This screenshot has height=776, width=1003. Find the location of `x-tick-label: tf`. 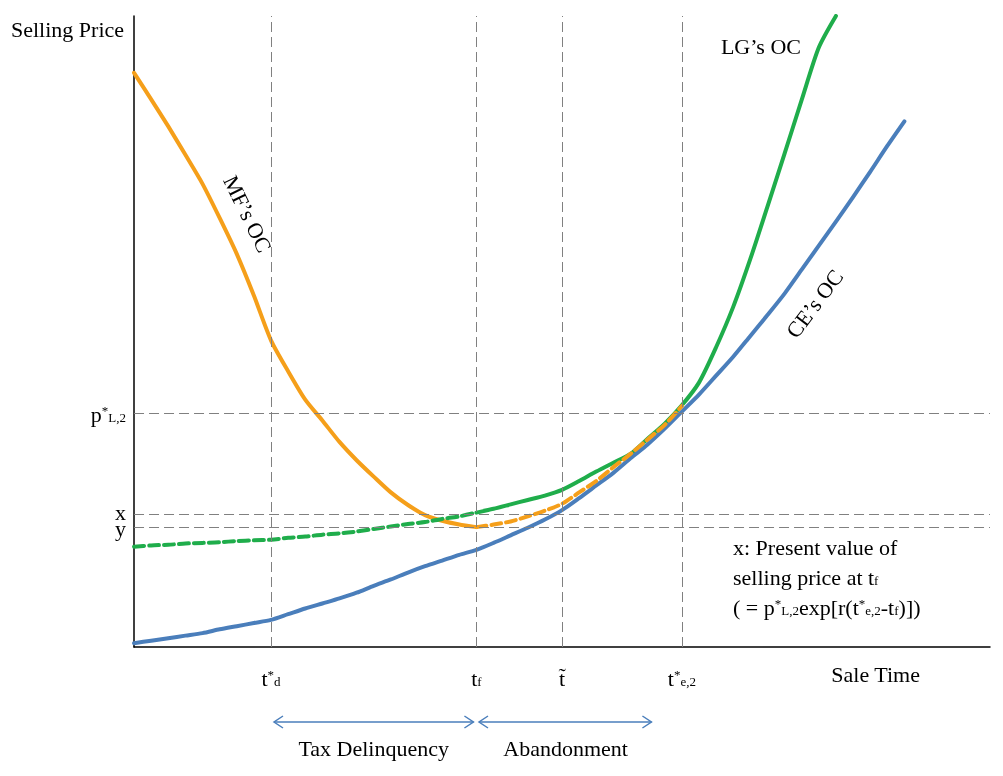

x-tick-label: tf is located at coordinates (477, 678).